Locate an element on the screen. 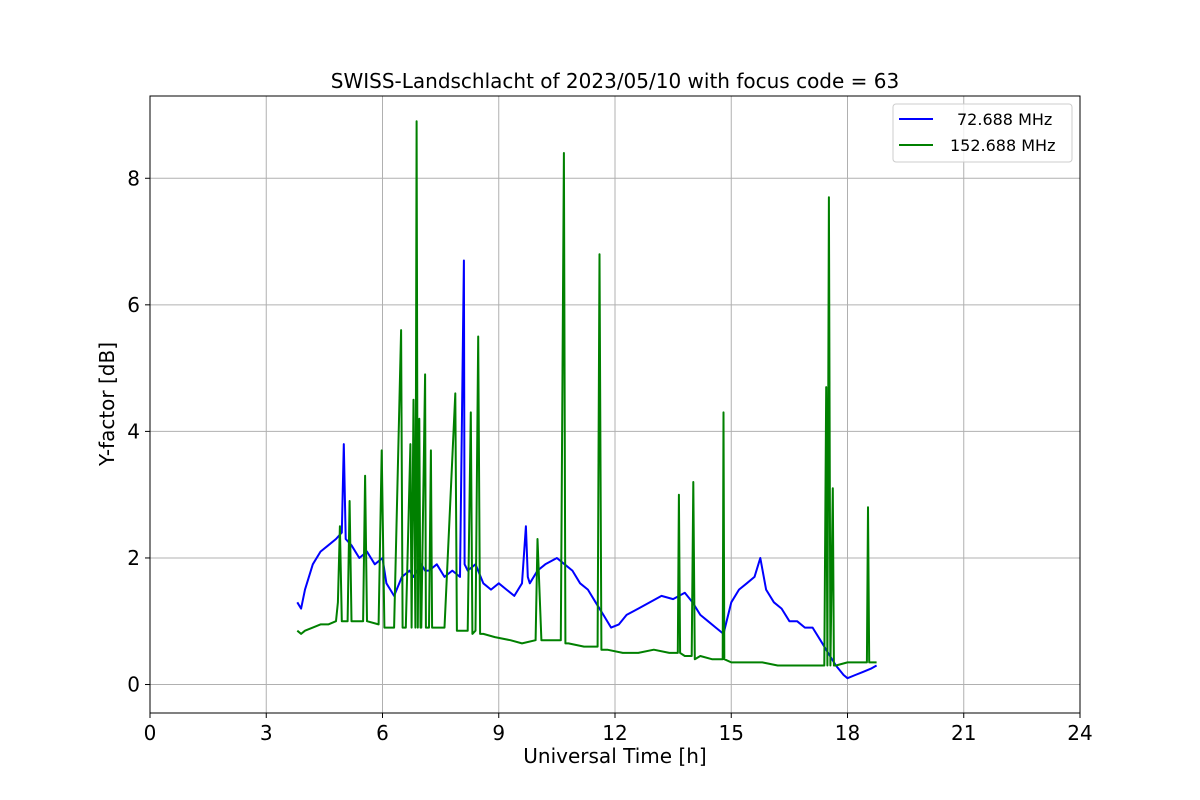 The width and height of the screenshot is (1200, 800). x-tick-label: 12 is located at coordinates (614, 733).